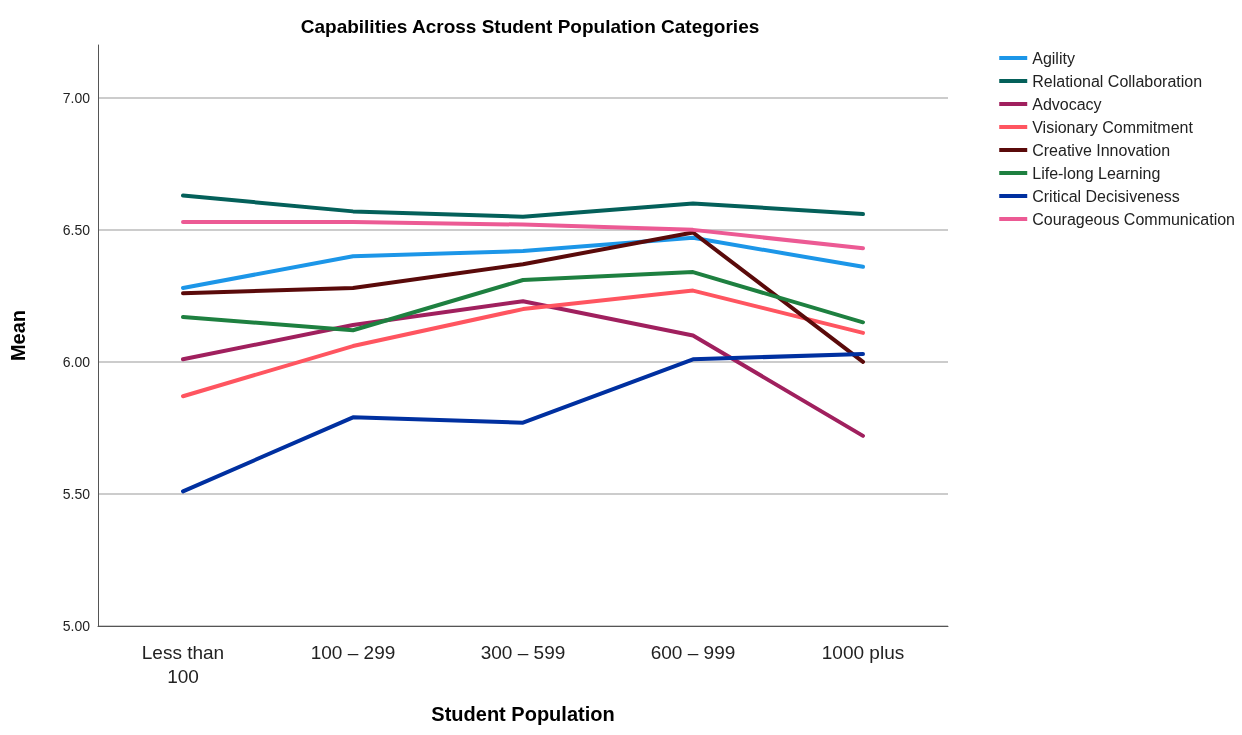 This screenshot has height=735, width=1242. Describe the element at coordinates (1101, 150) in the screenshot. I see `legend-label: Creative Innovation` at that location.